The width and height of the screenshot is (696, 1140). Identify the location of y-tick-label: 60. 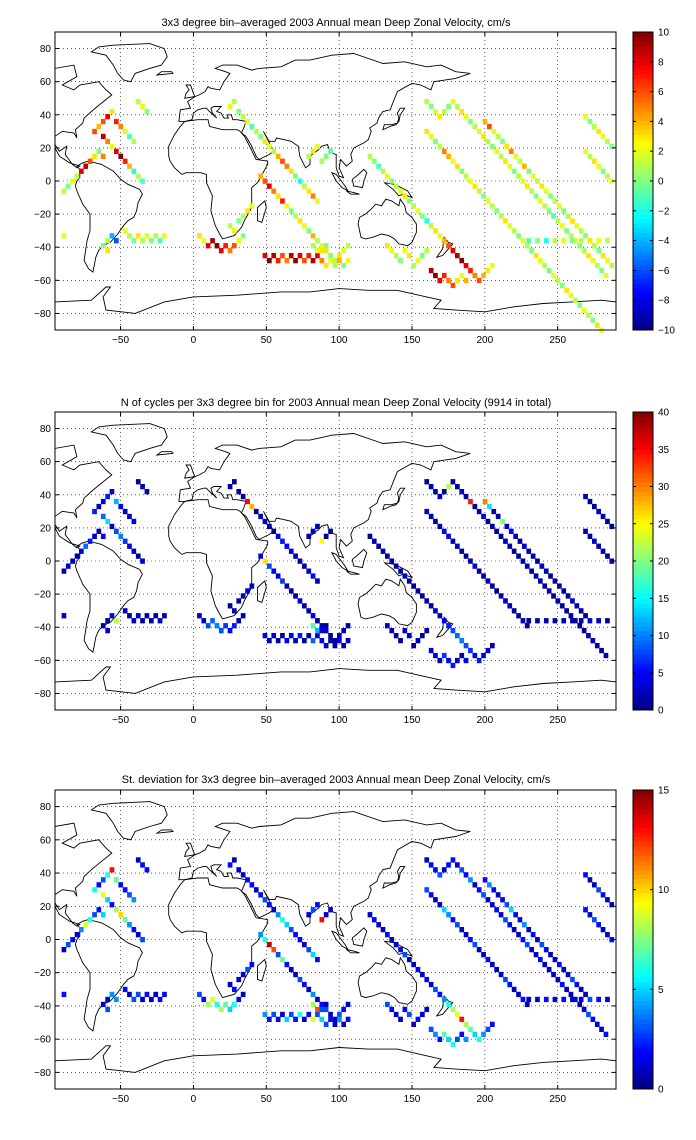
(46, 840).